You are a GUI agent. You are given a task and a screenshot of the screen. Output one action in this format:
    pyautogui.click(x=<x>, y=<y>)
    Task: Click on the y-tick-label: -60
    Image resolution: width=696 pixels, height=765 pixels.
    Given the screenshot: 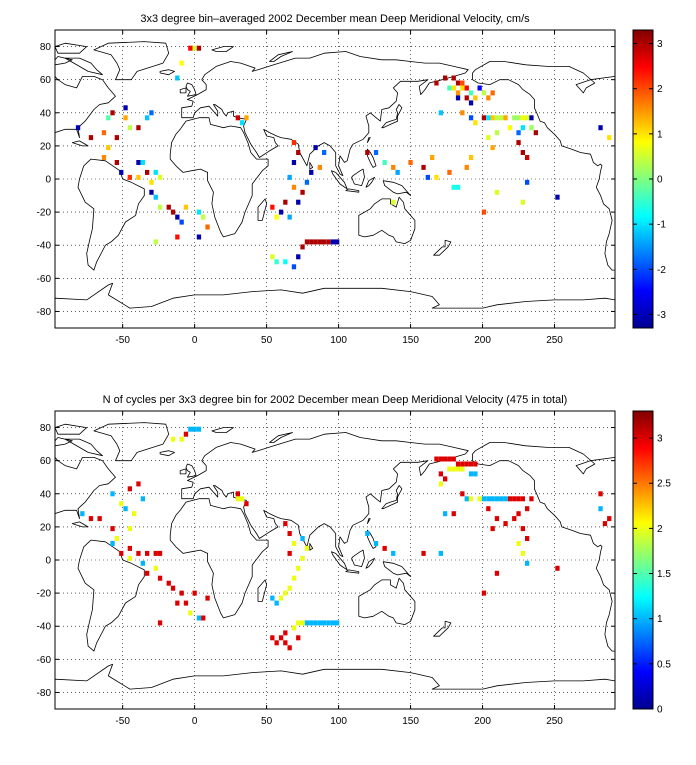 What is the action you would take?
    pyautogui.click(x=44, y=660)
    